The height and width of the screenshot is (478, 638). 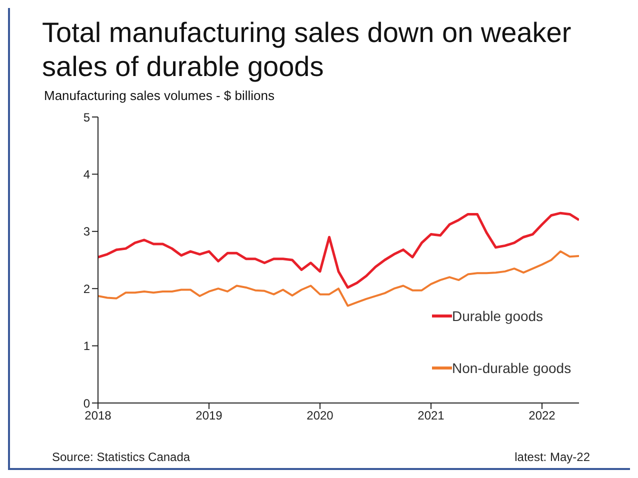 I want to click on legend-label: Non-durable goods, so click(x=512, y=368).